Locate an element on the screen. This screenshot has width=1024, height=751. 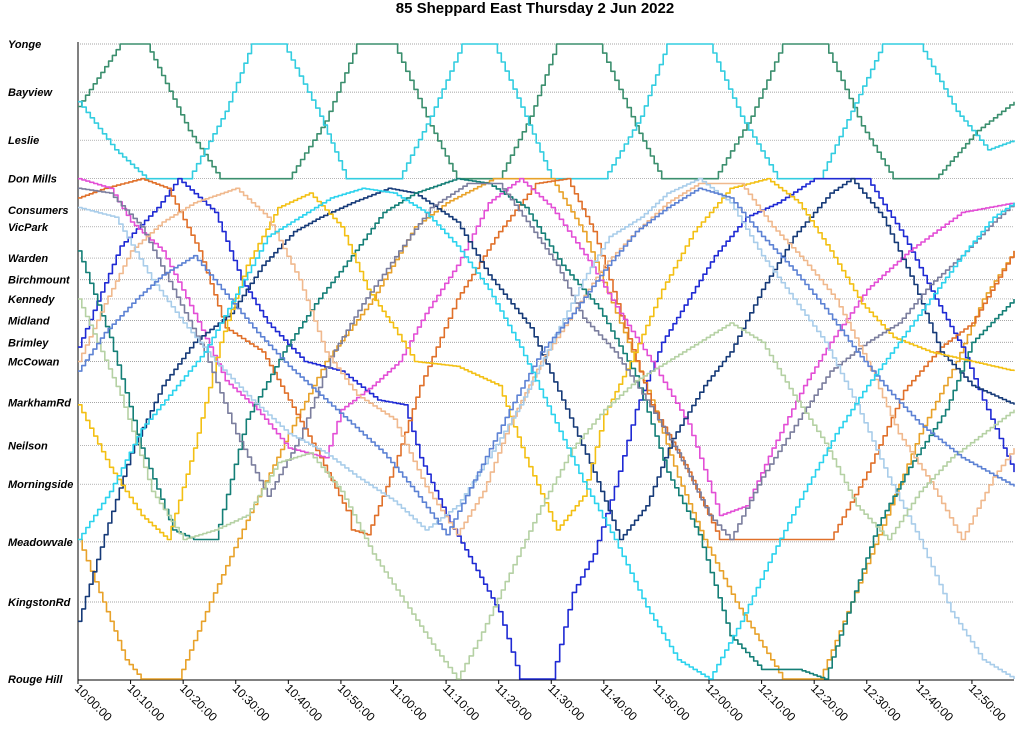
x-tick-label: 12:30:00 is located at coordinates (882, 702).